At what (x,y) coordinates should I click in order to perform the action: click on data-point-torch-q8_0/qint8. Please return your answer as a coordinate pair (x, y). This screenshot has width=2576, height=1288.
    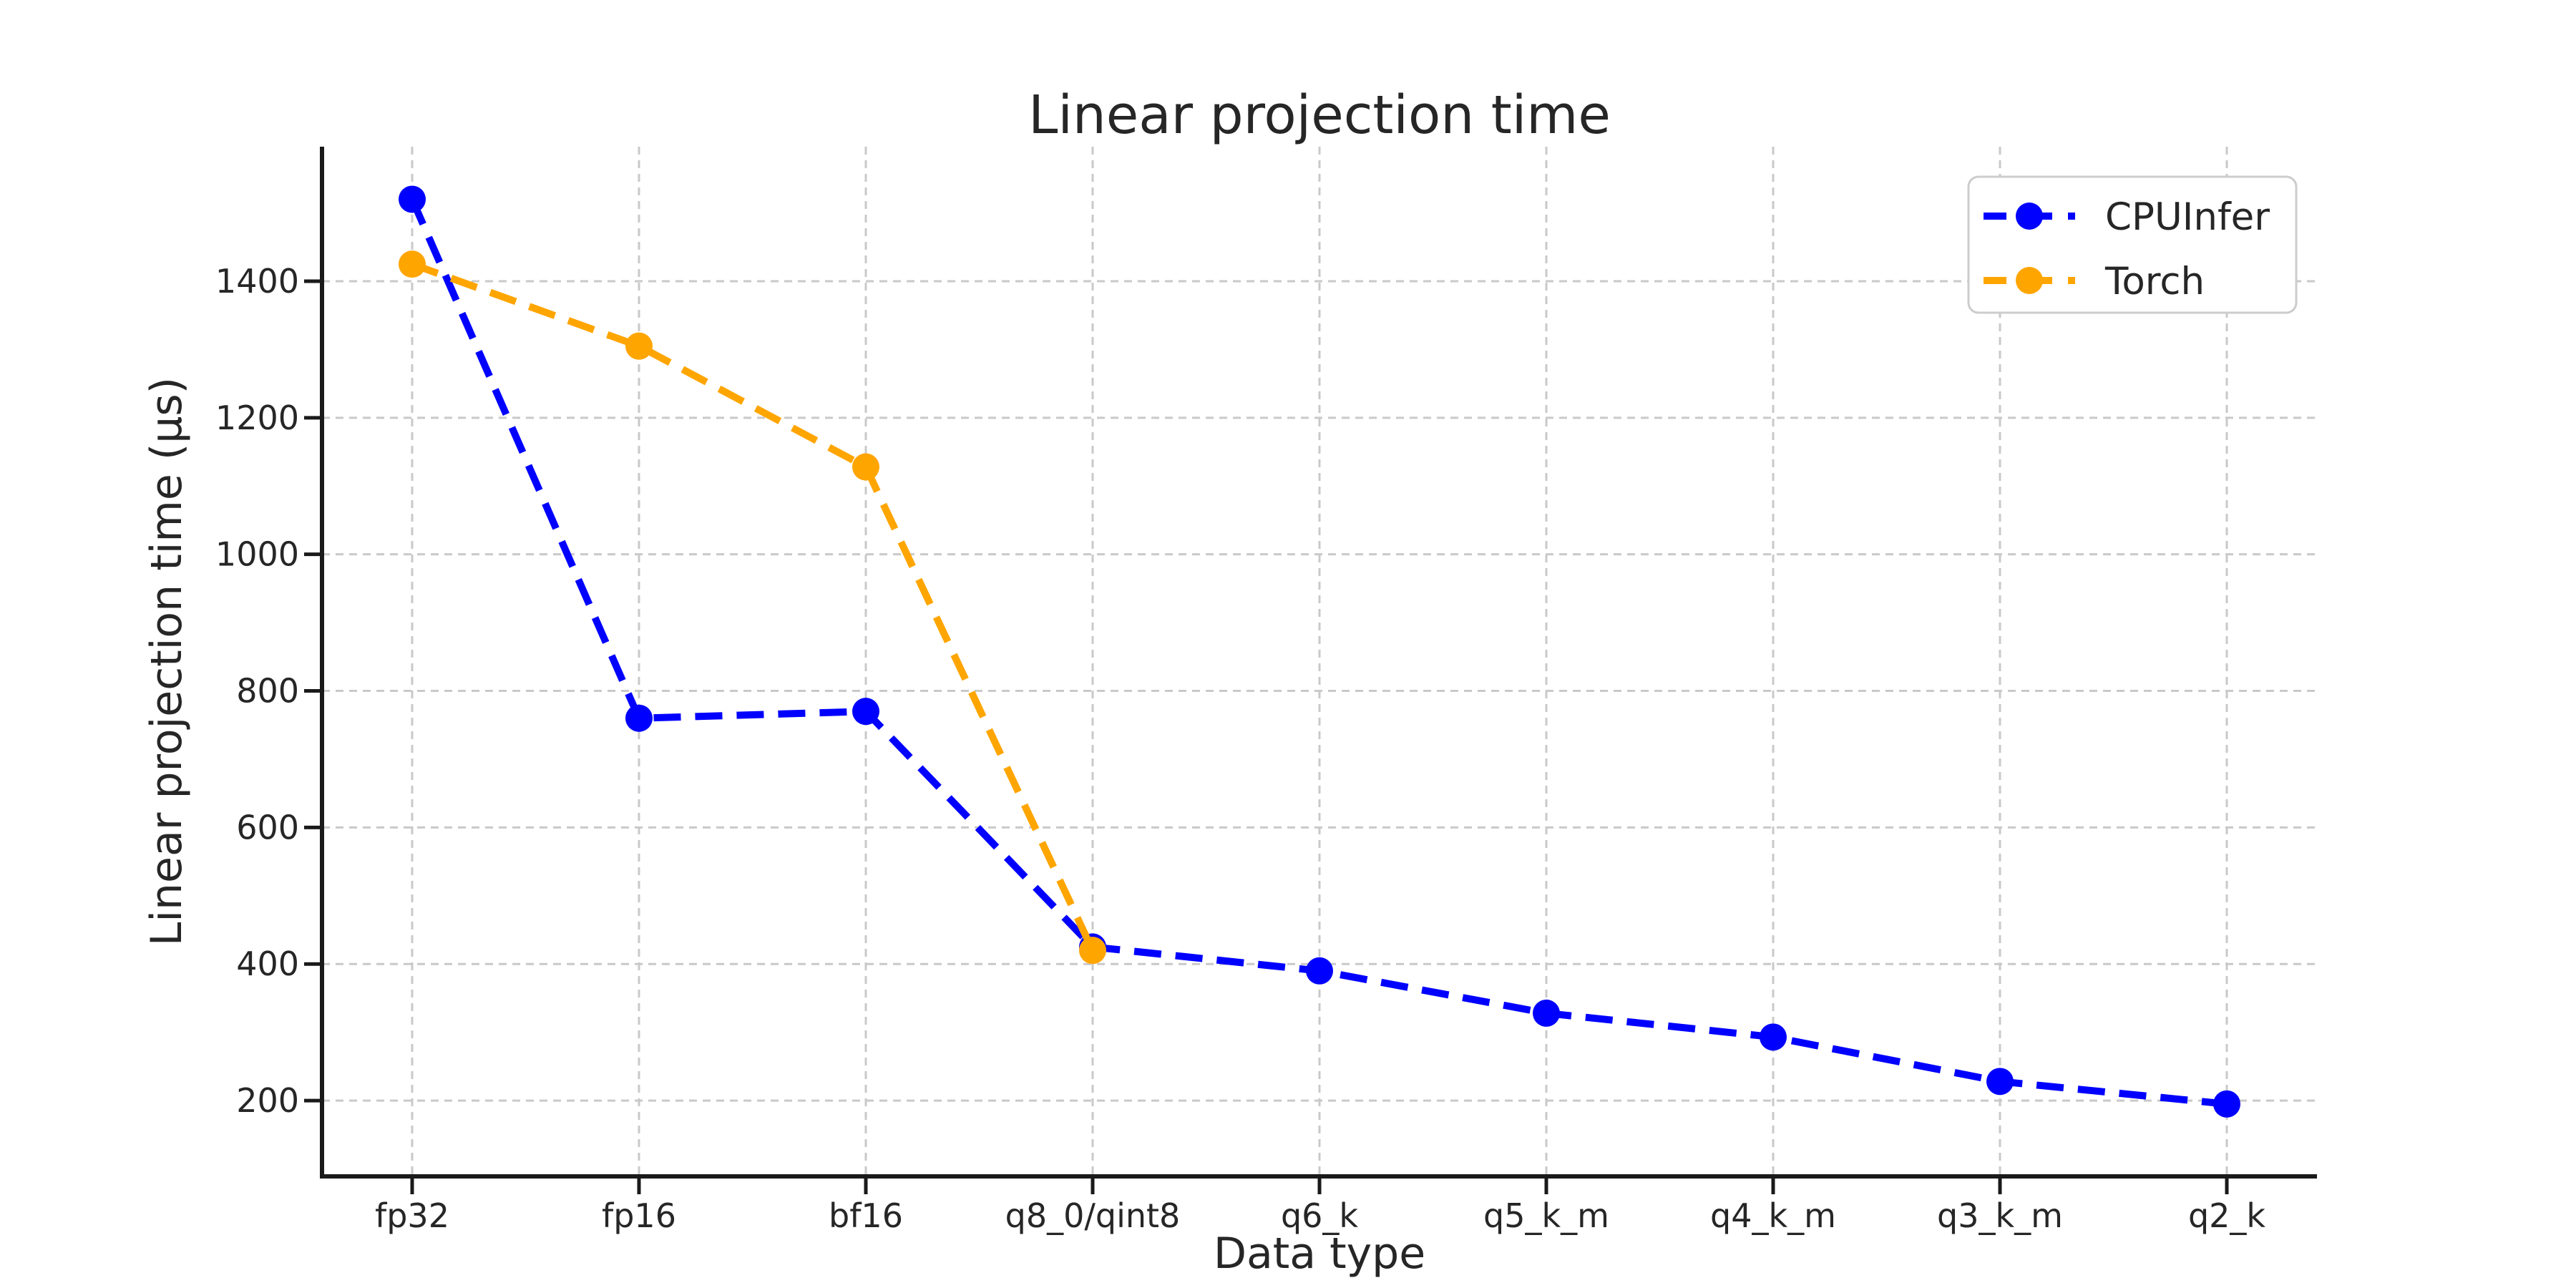
    Looking at the image, I should click on (1092, 951).